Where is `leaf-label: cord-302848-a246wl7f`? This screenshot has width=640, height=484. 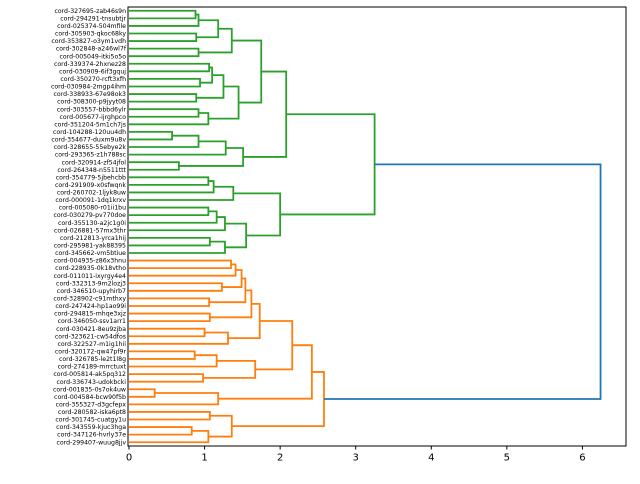
leaf-label: cord-302848-a246wl7f is located at coordinates (91, 49).